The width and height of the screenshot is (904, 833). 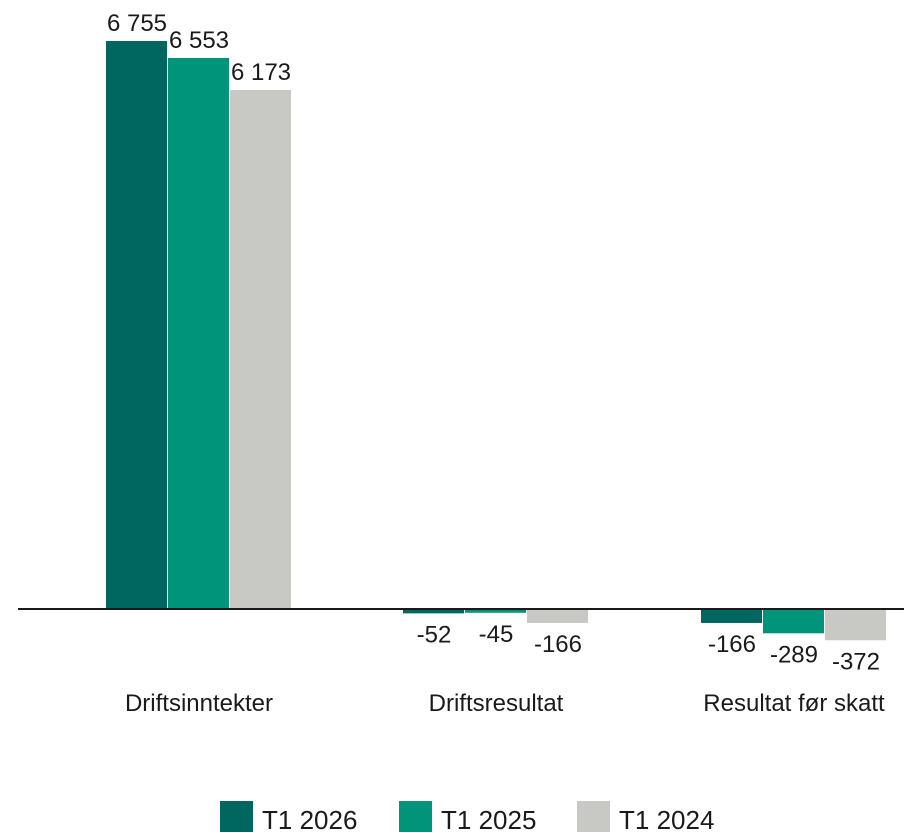 I want to click on bar-driftsresultat-t1-2026, so click(x=433, y=611).